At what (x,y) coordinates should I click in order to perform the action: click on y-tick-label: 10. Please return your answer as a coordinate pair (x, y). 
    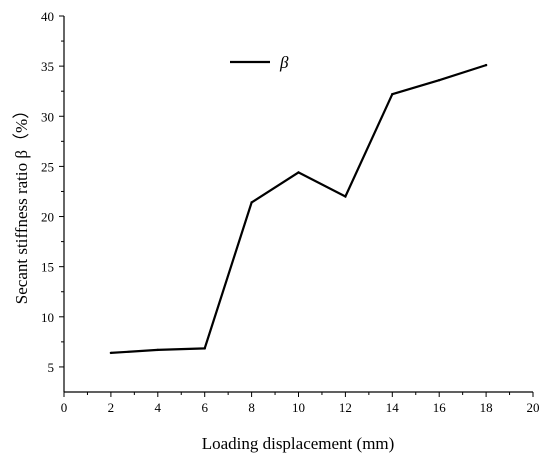
    Looking at the image, I should click on (47, 317).